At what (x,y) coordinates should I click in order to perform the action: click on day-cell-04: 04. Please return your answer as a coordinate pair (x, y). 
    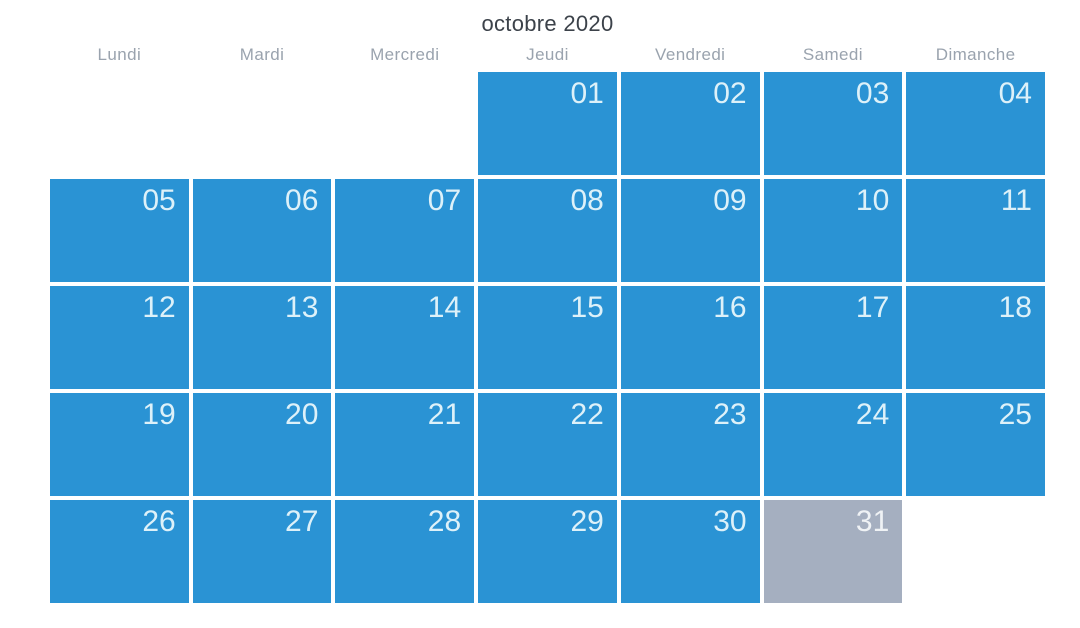
    Looking at the image, I should click on (975, 123).